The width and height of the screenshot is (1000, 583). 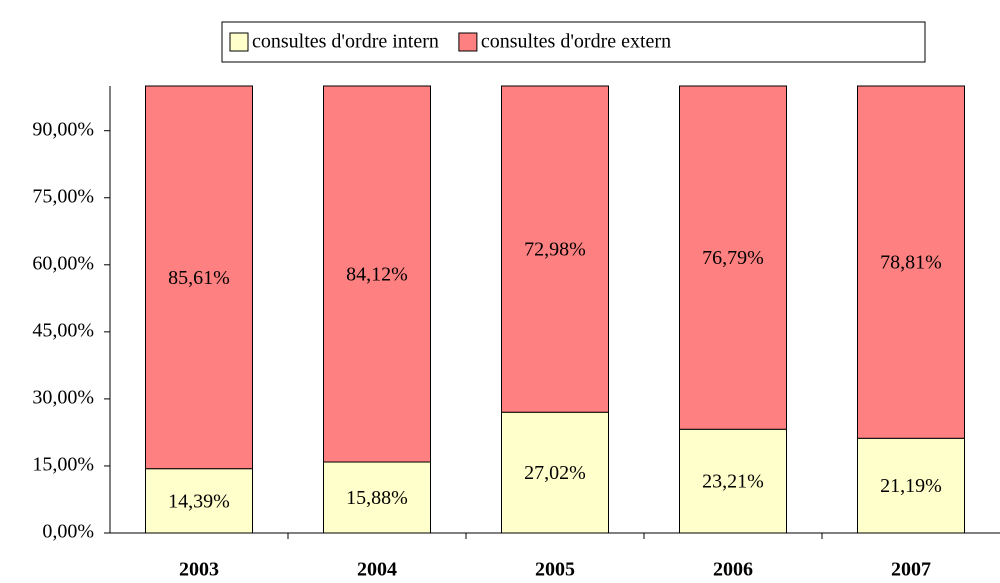 I want to click on y-tick-label: 15,00%, so click(x=63, y=465).